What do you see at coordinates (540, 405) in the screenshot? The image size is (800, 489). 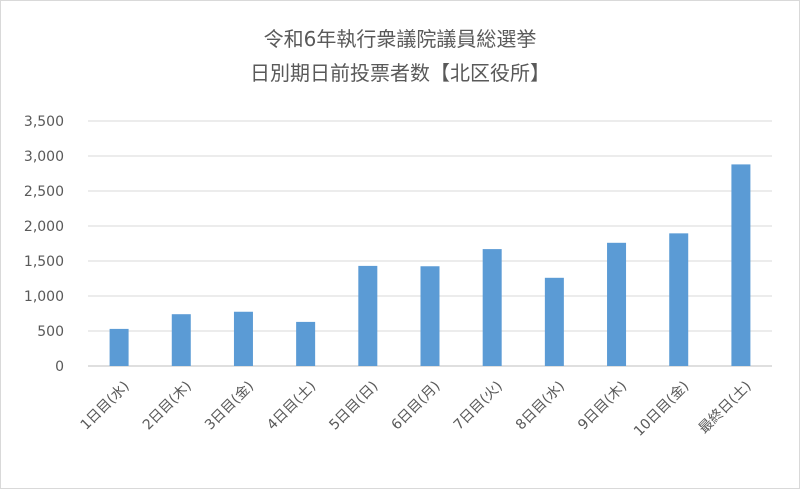 I see `x-tick-label: 8日目(水)` at bounding box center [540, 405].